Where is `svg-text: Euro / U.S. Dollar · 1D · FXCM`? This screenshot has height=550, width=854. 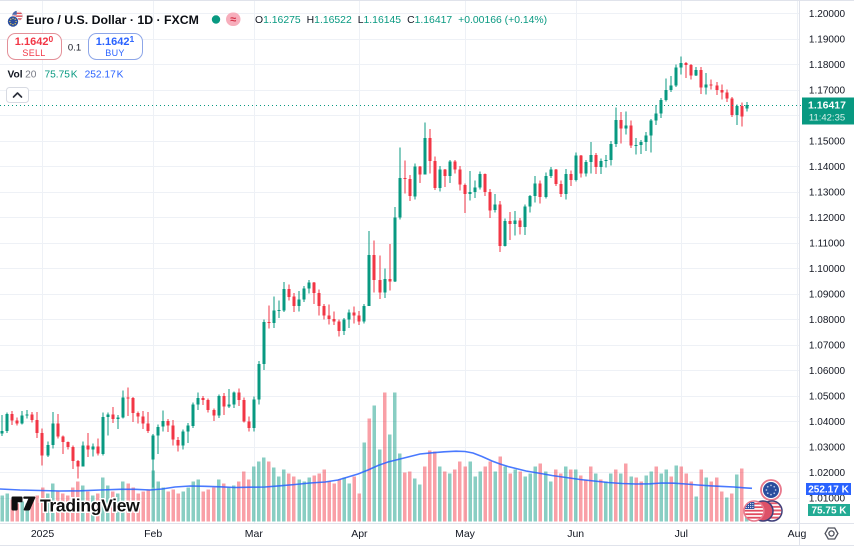 svg-text: Euro / U.S. Dollar · 1D · FXCM is located at coordinates (112, 20).